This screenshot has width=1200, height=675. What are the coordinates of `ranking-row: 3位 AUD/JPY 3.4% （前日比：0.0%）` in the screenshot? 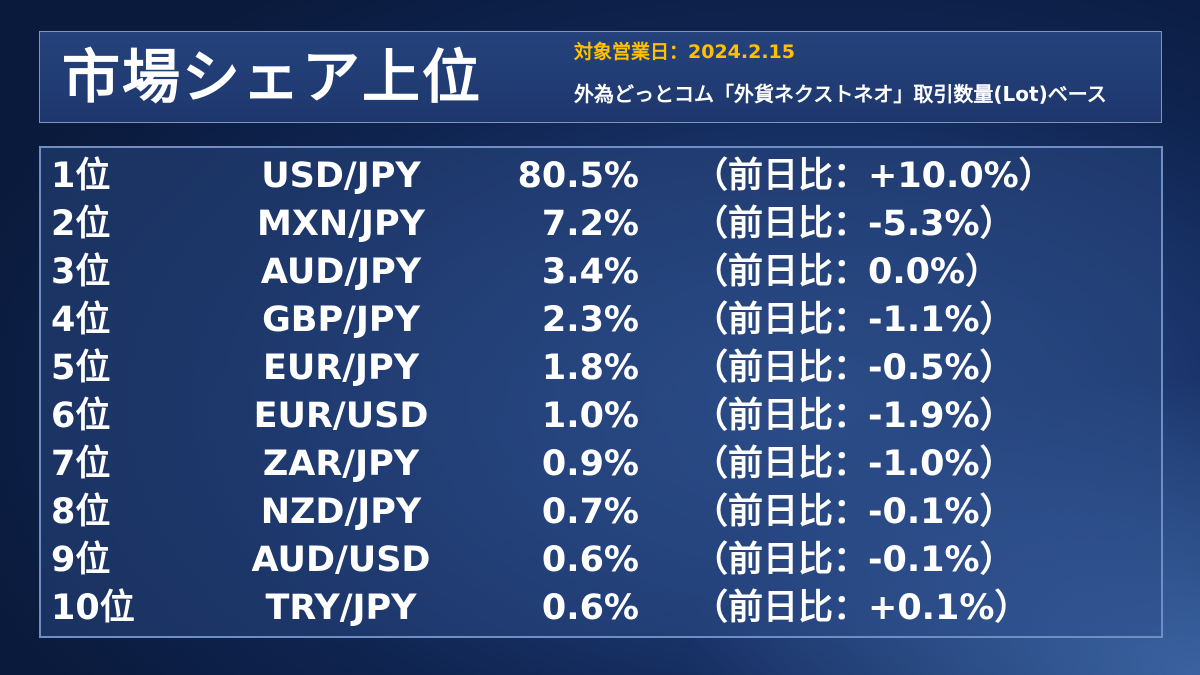 It's located at (601, 272).